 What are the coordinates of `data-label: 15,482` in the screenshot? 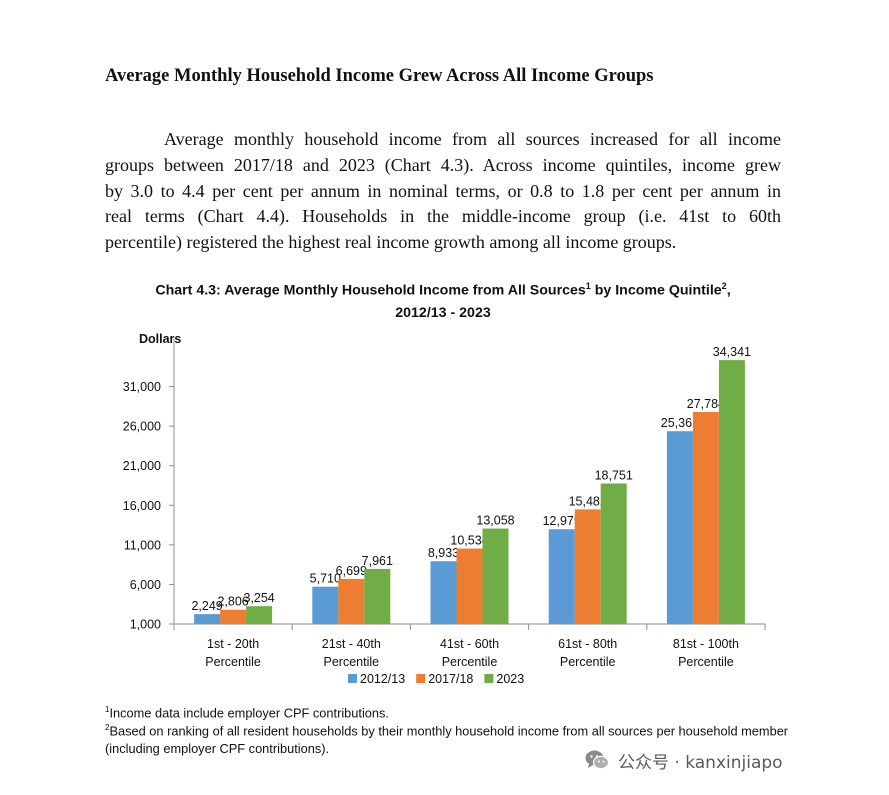 It's located at (588, 501).